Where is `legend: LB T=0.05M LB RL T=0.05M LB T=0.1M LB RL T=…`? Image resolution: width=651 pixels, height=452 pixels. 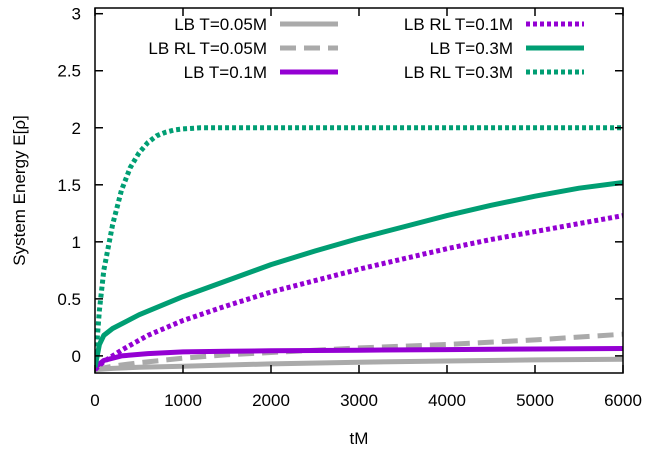
legend: LB T=0.05M LB RL T=0.05M LB T=0.1M LB RL T=… is located at coordinates (366, 48).